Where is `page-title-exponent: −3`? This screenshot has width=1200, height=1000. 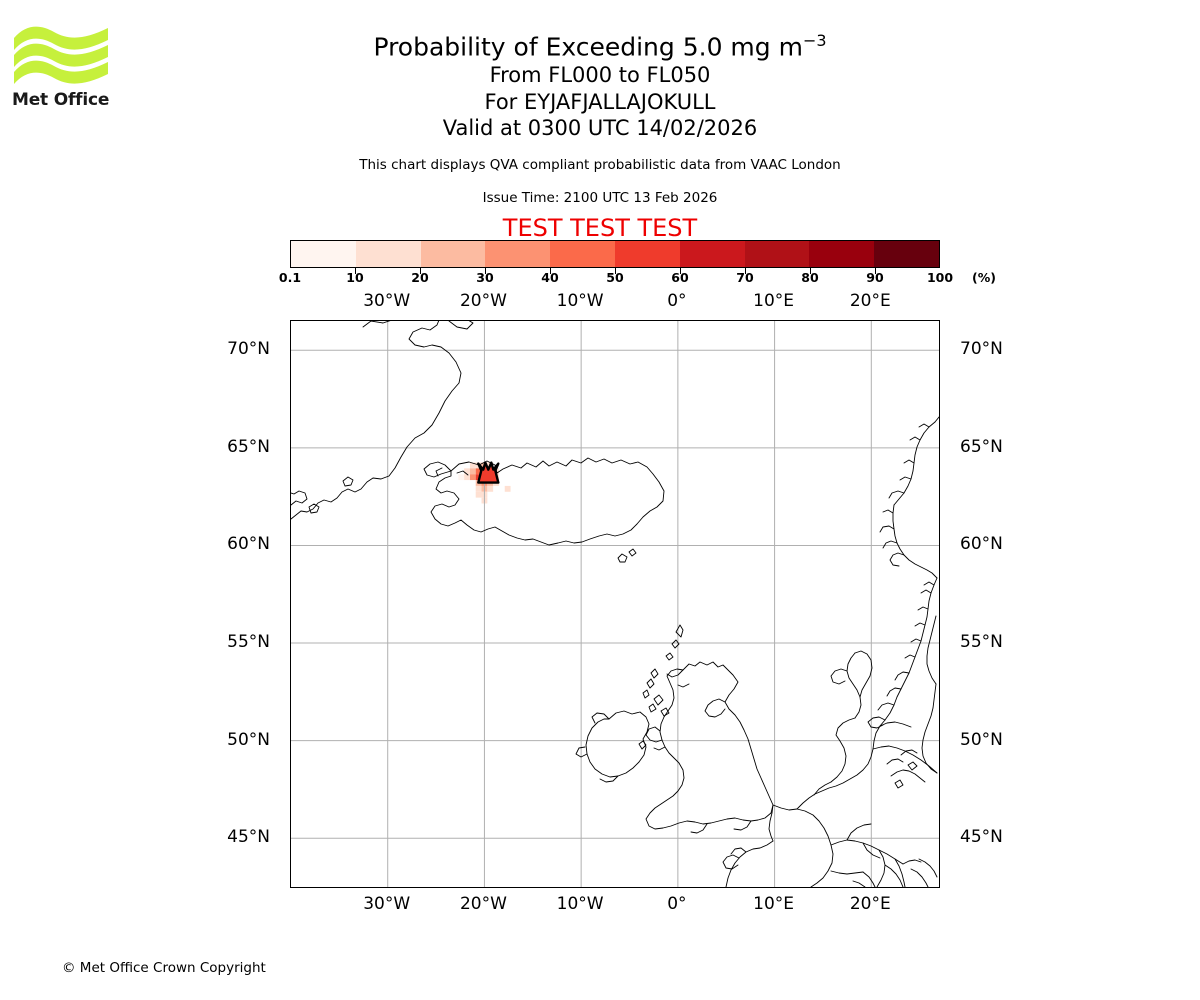
page-title-exponent: −3 is located at coordinates (814, 40).